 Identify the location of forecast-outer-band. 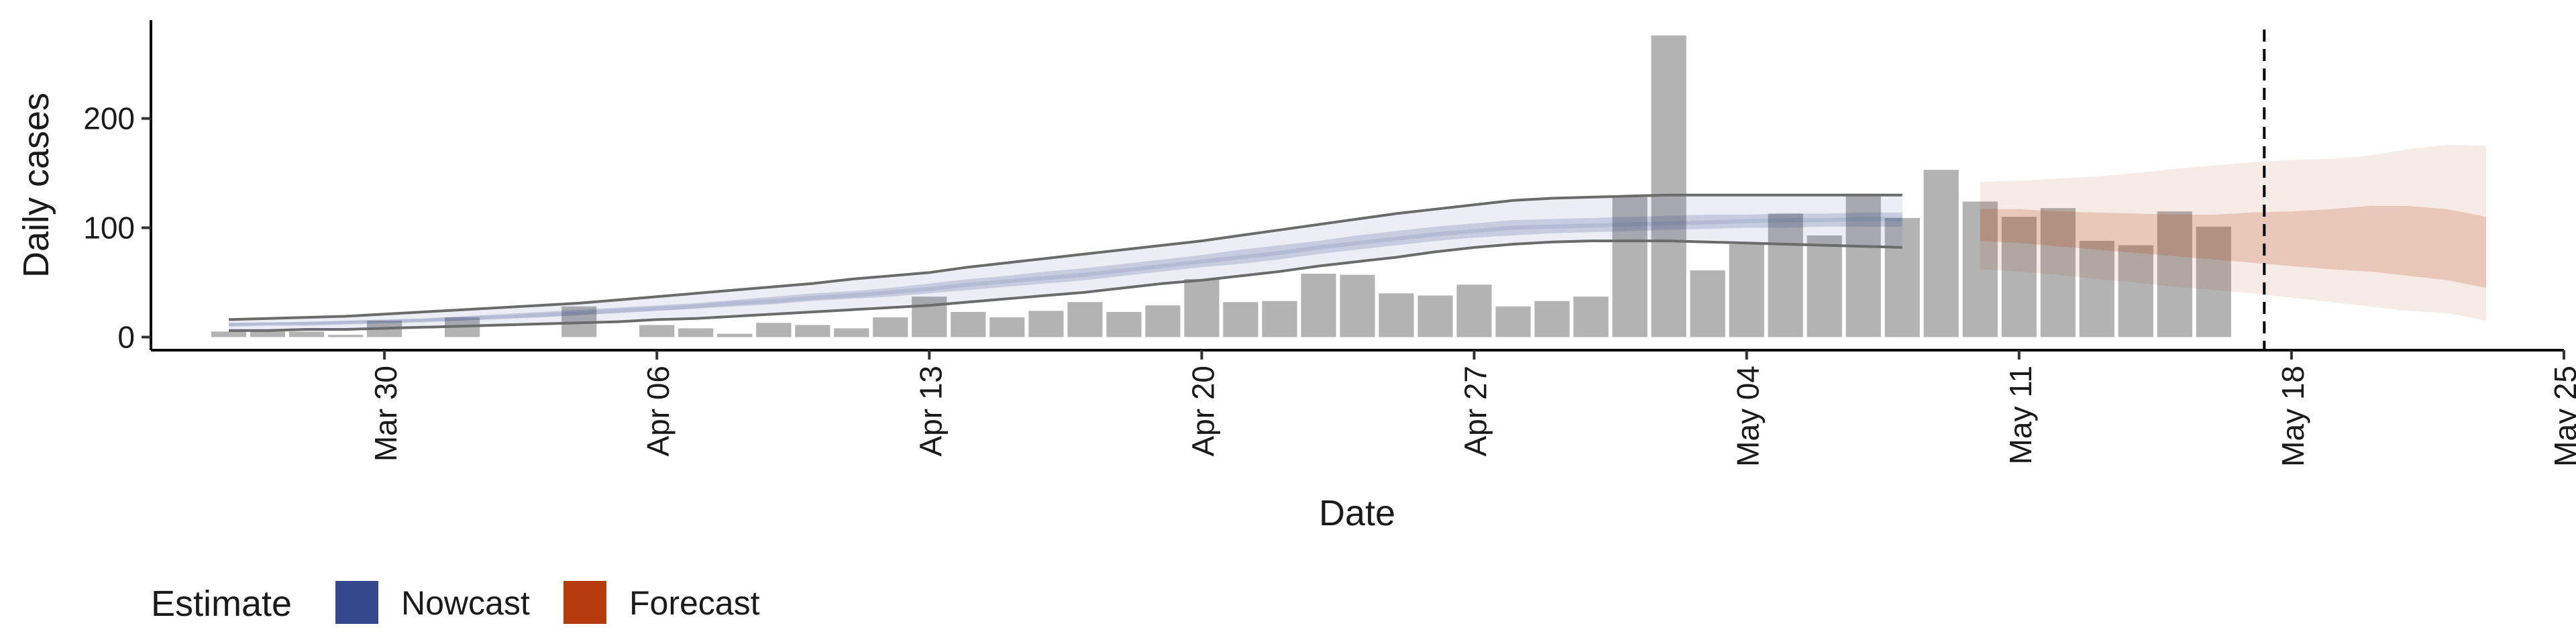
(2233, 232).